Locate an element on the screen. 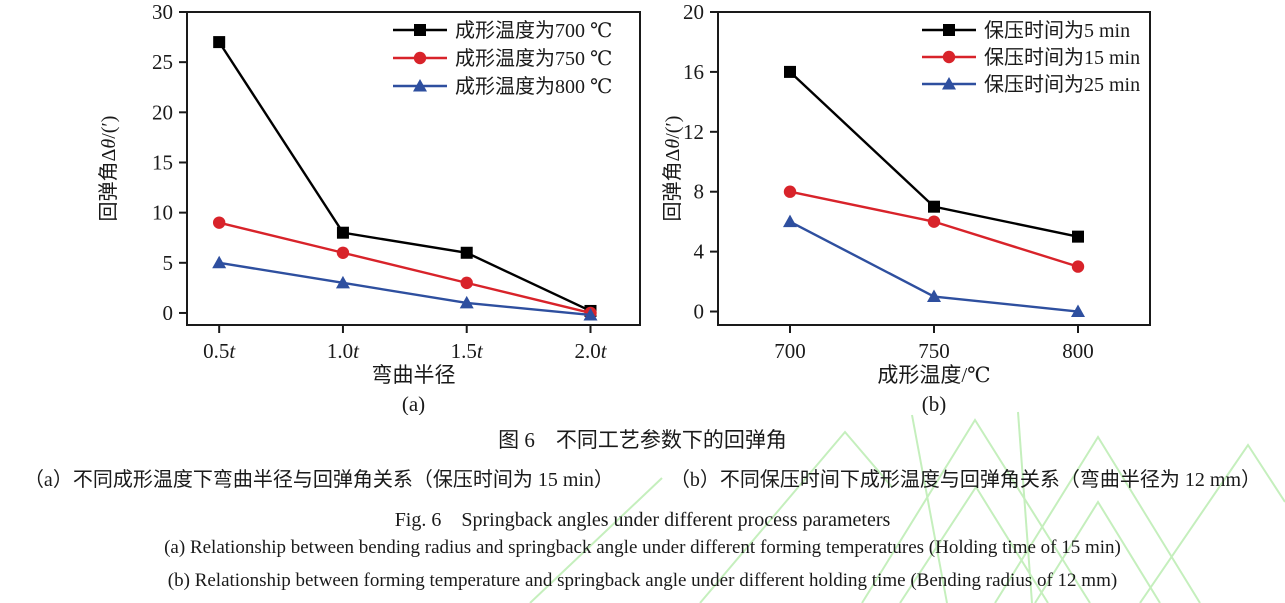 The width and height of the screenshot is (1285, 603). panel-label: (b) is located at coordinates (934, 403).